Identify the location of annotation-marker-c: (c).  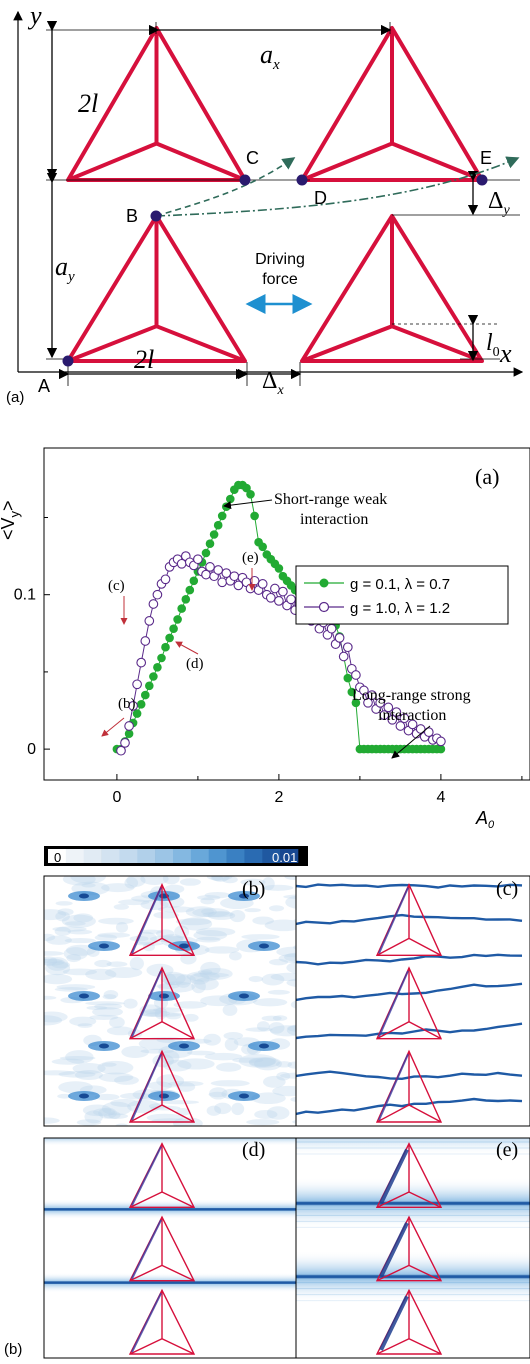
(116, 586).